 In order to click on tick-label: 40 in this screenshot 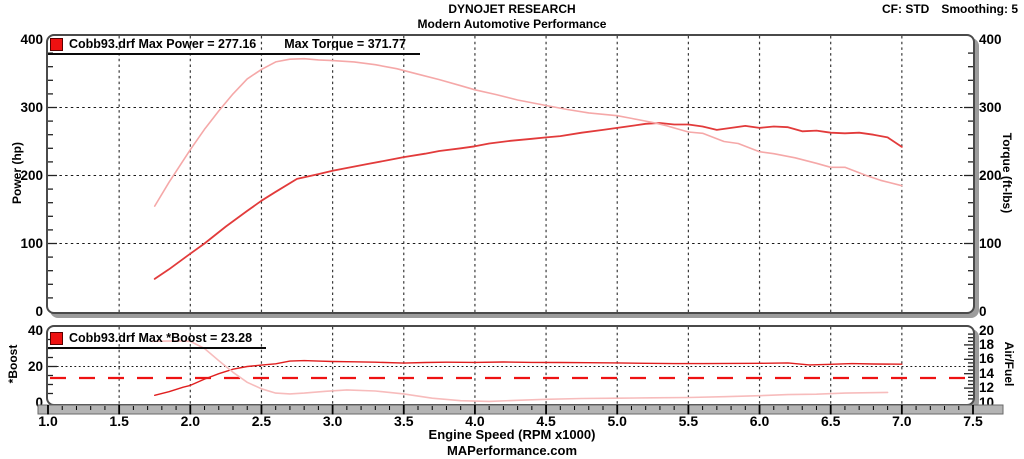, I will do `click(35, 330)`.